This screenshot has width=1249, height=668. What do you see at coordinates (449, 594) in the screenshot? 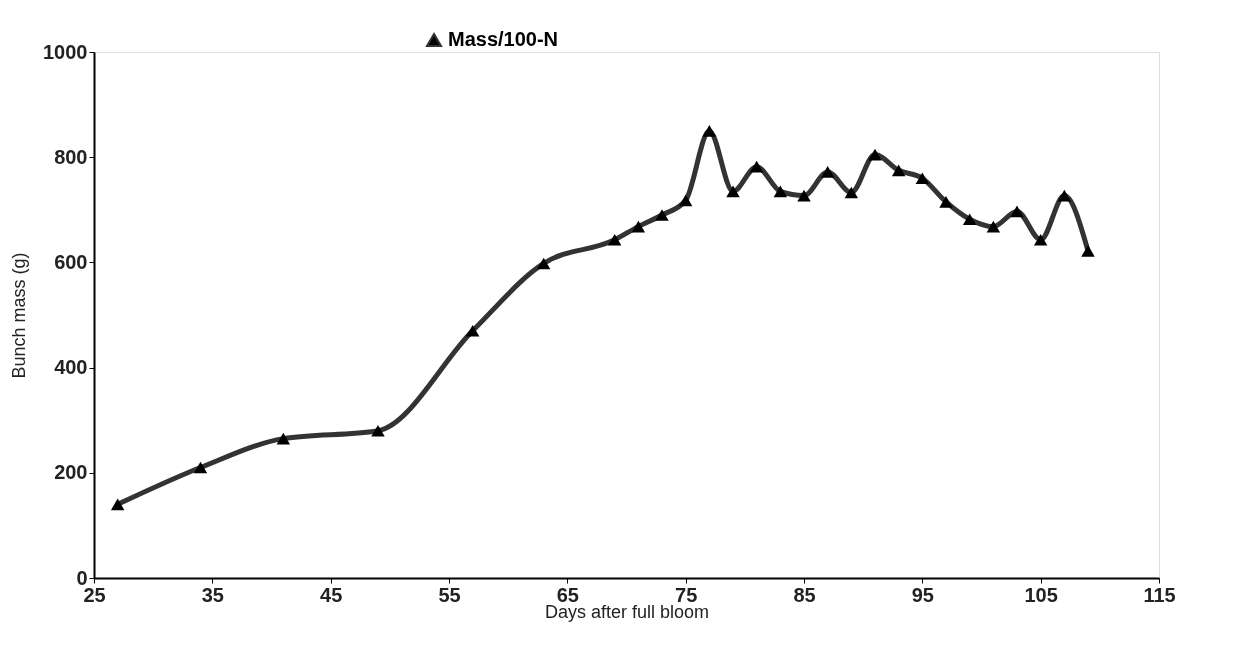
I see `x-tick-label: 55` at bounding box center [449, 594].